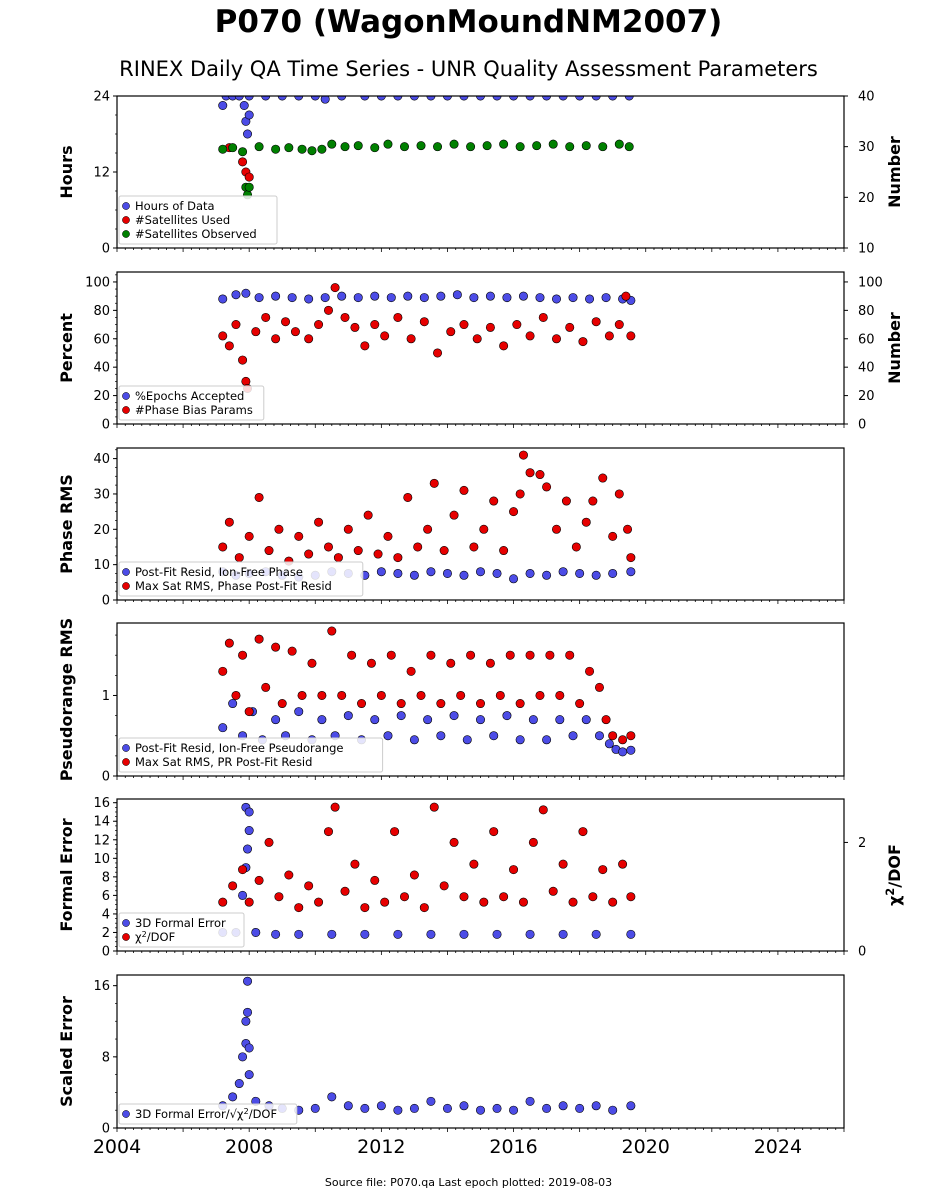 The image size is (937, 1200). Describe the element at coordinates (101, 986) in the screenshot. I see `y-tick-label: 16` at that location.